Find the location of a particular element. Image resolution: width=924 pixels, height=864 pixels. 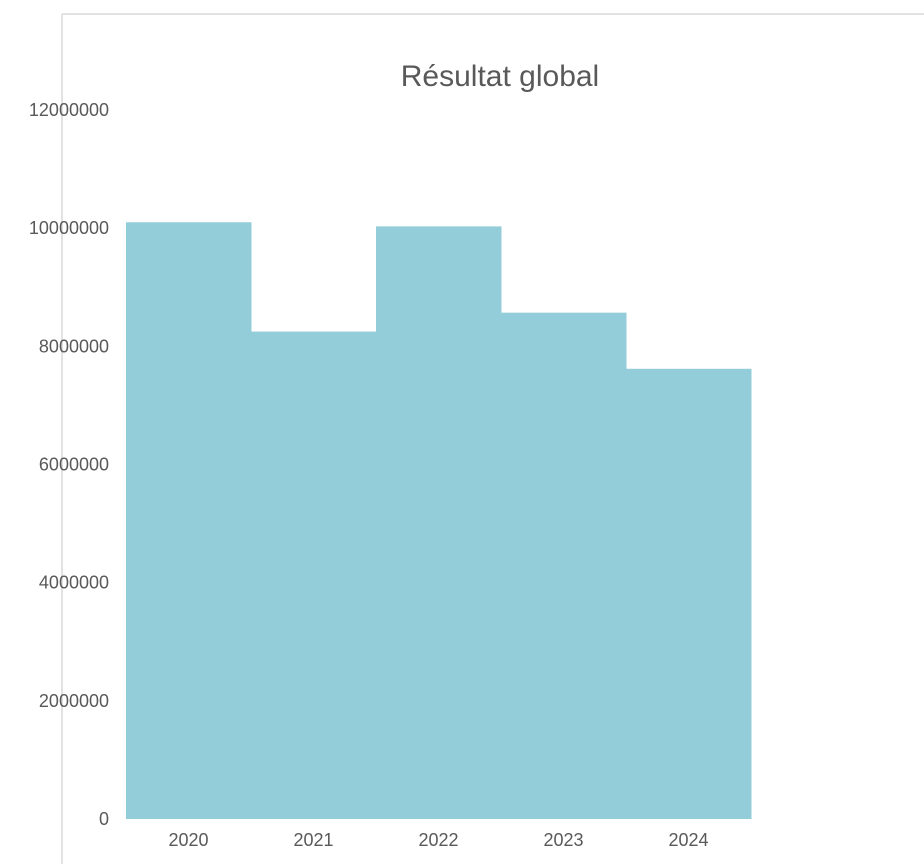

bar-2024 is located at coordinates (689, 593).